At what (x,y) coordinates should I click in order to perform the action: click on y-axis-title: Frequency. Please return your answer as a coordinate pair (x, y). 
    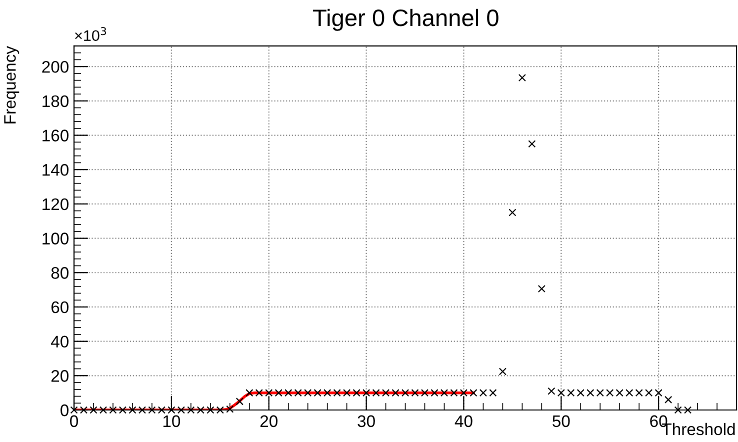
    Looking at the image, I should click on (12, 85).